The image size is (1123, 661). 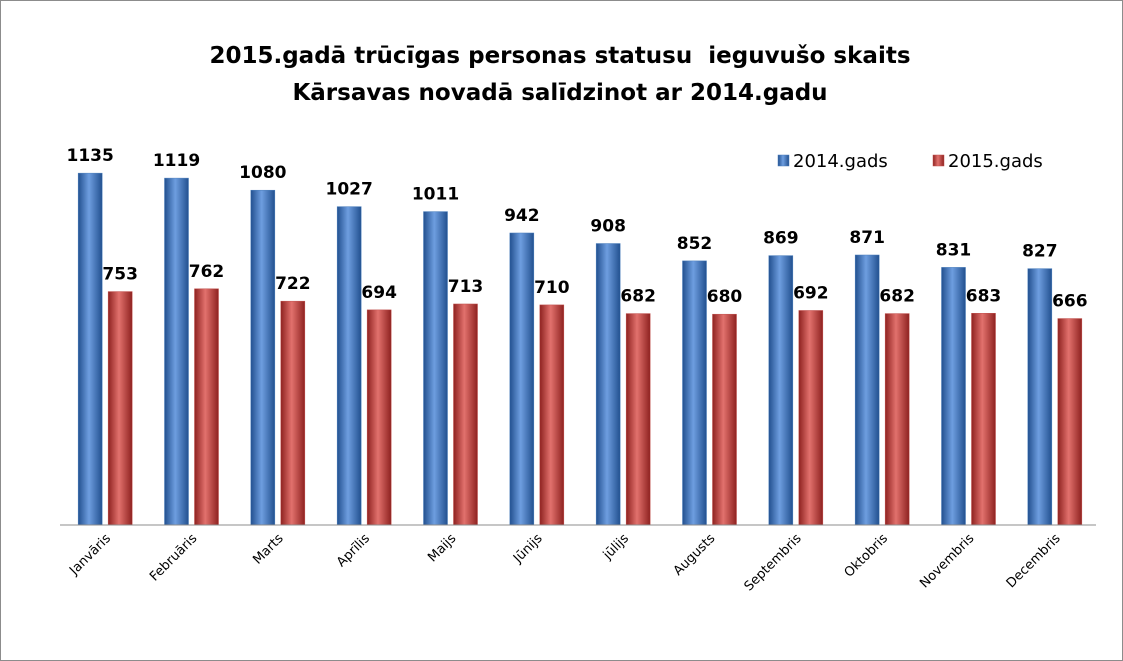 What do you see at coordinates (120, 275) in the screenshot?
I see `value-label: 753` at bounding box center [120, 275].